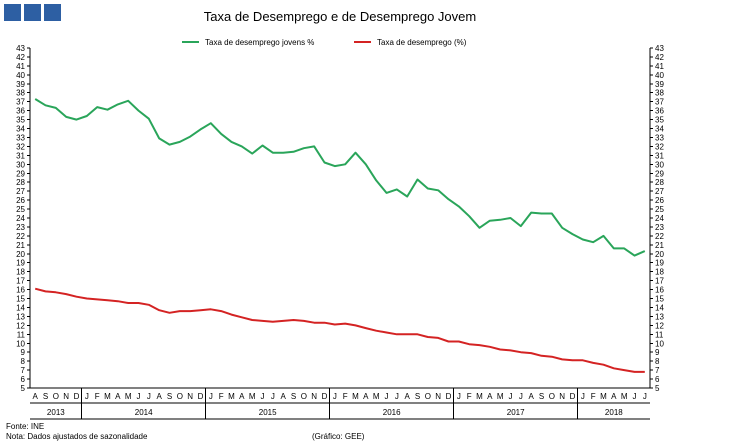 The width and height of the screenshot is (750, 448). I want to click on y-tick-label-left: 36, so click(20, 111).